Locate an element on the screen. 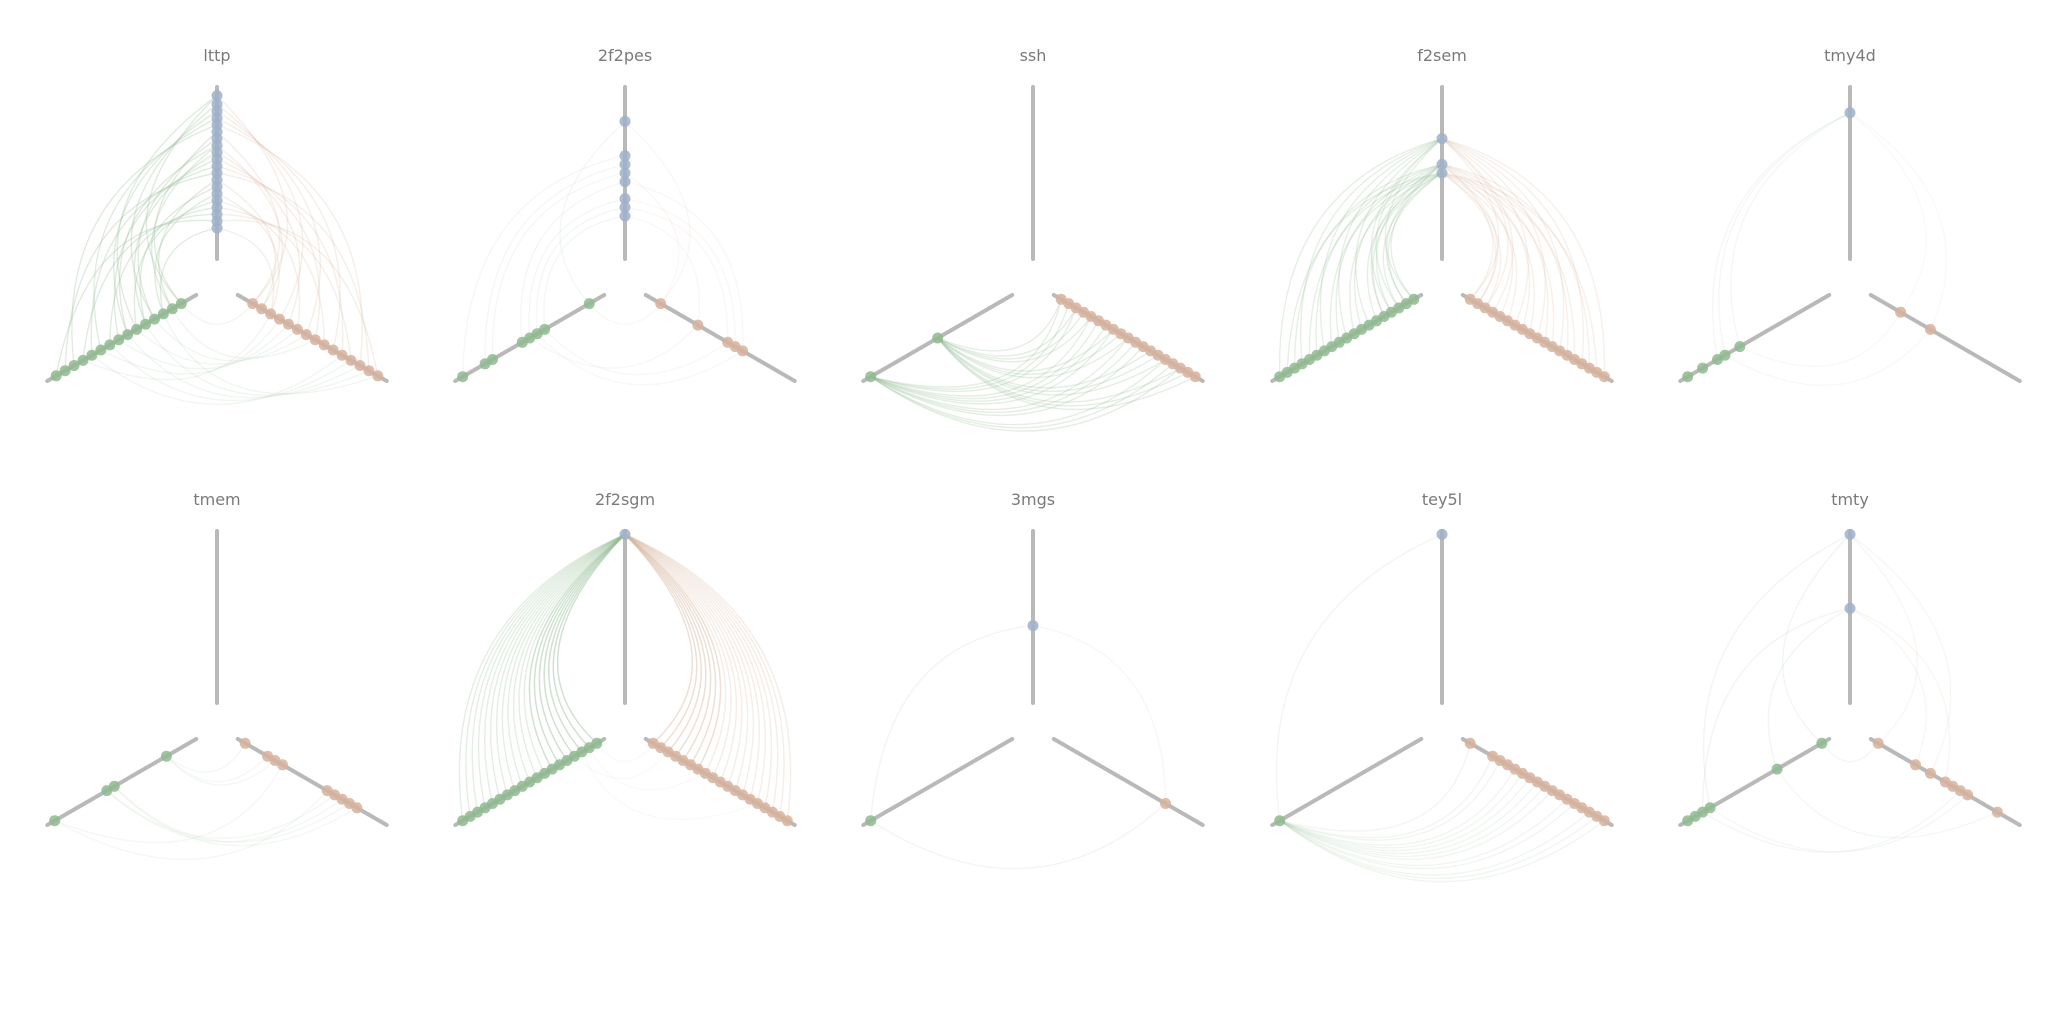 Image resolution: width=2048 pixels, height=1024 pixels. panel-title: 2f2sgm is located at coordinates (625, 499).